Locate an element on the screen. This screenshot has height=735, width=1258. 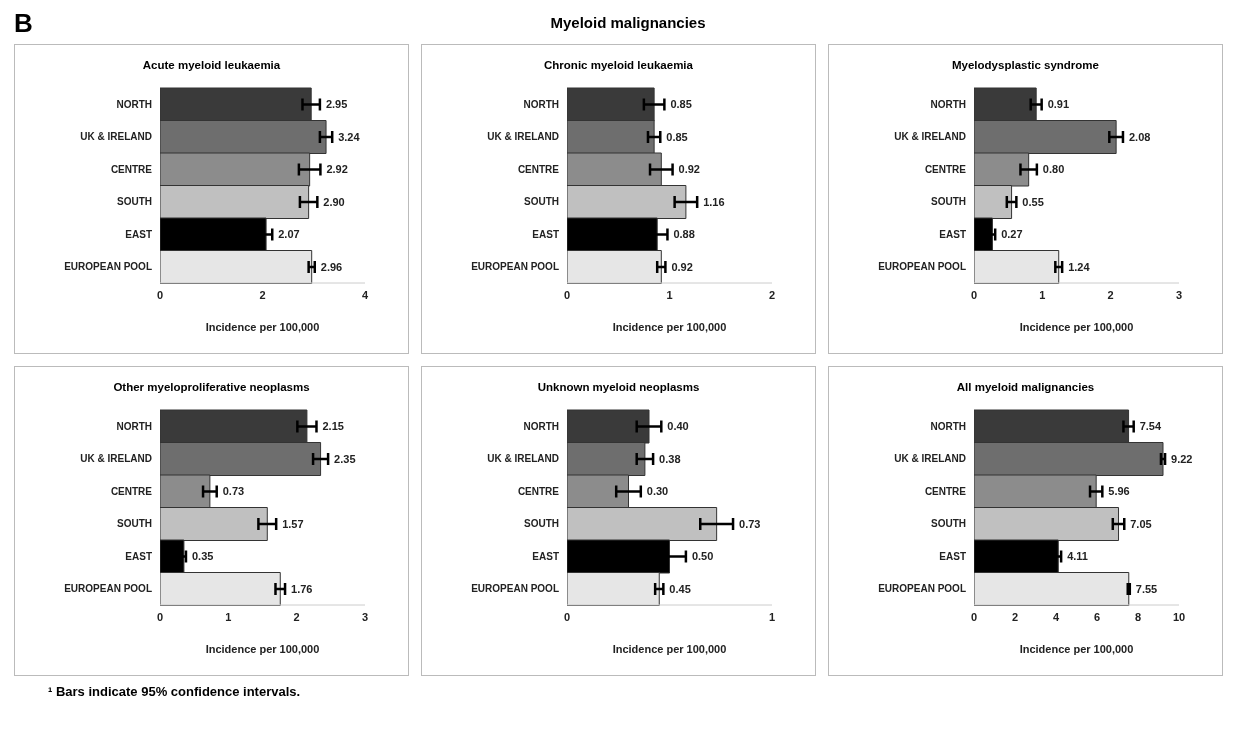
data-label: 0.30 is located at coordinates (657, 491).